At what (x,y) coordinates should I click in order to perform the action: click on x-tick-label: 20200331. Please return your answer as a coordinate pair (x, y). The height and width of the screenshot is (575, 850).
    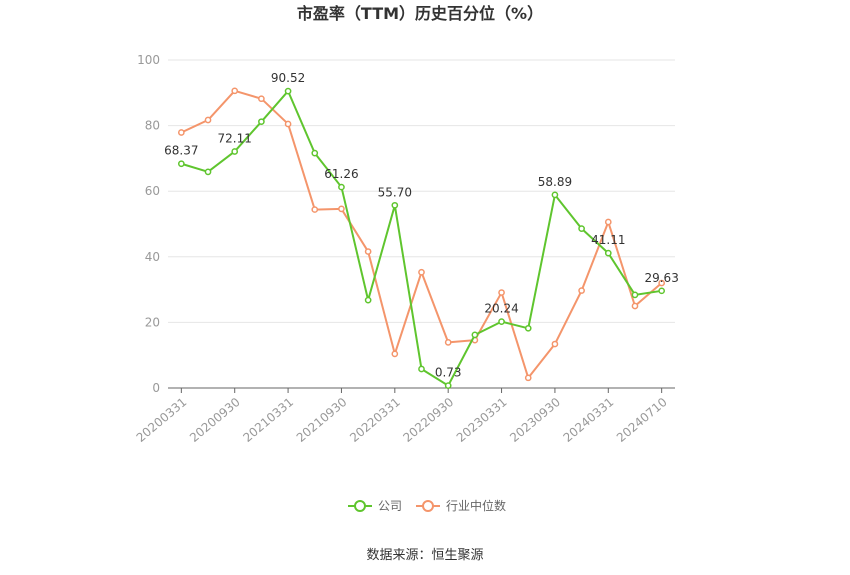
    Looking at the image, I should click on (162, 420).